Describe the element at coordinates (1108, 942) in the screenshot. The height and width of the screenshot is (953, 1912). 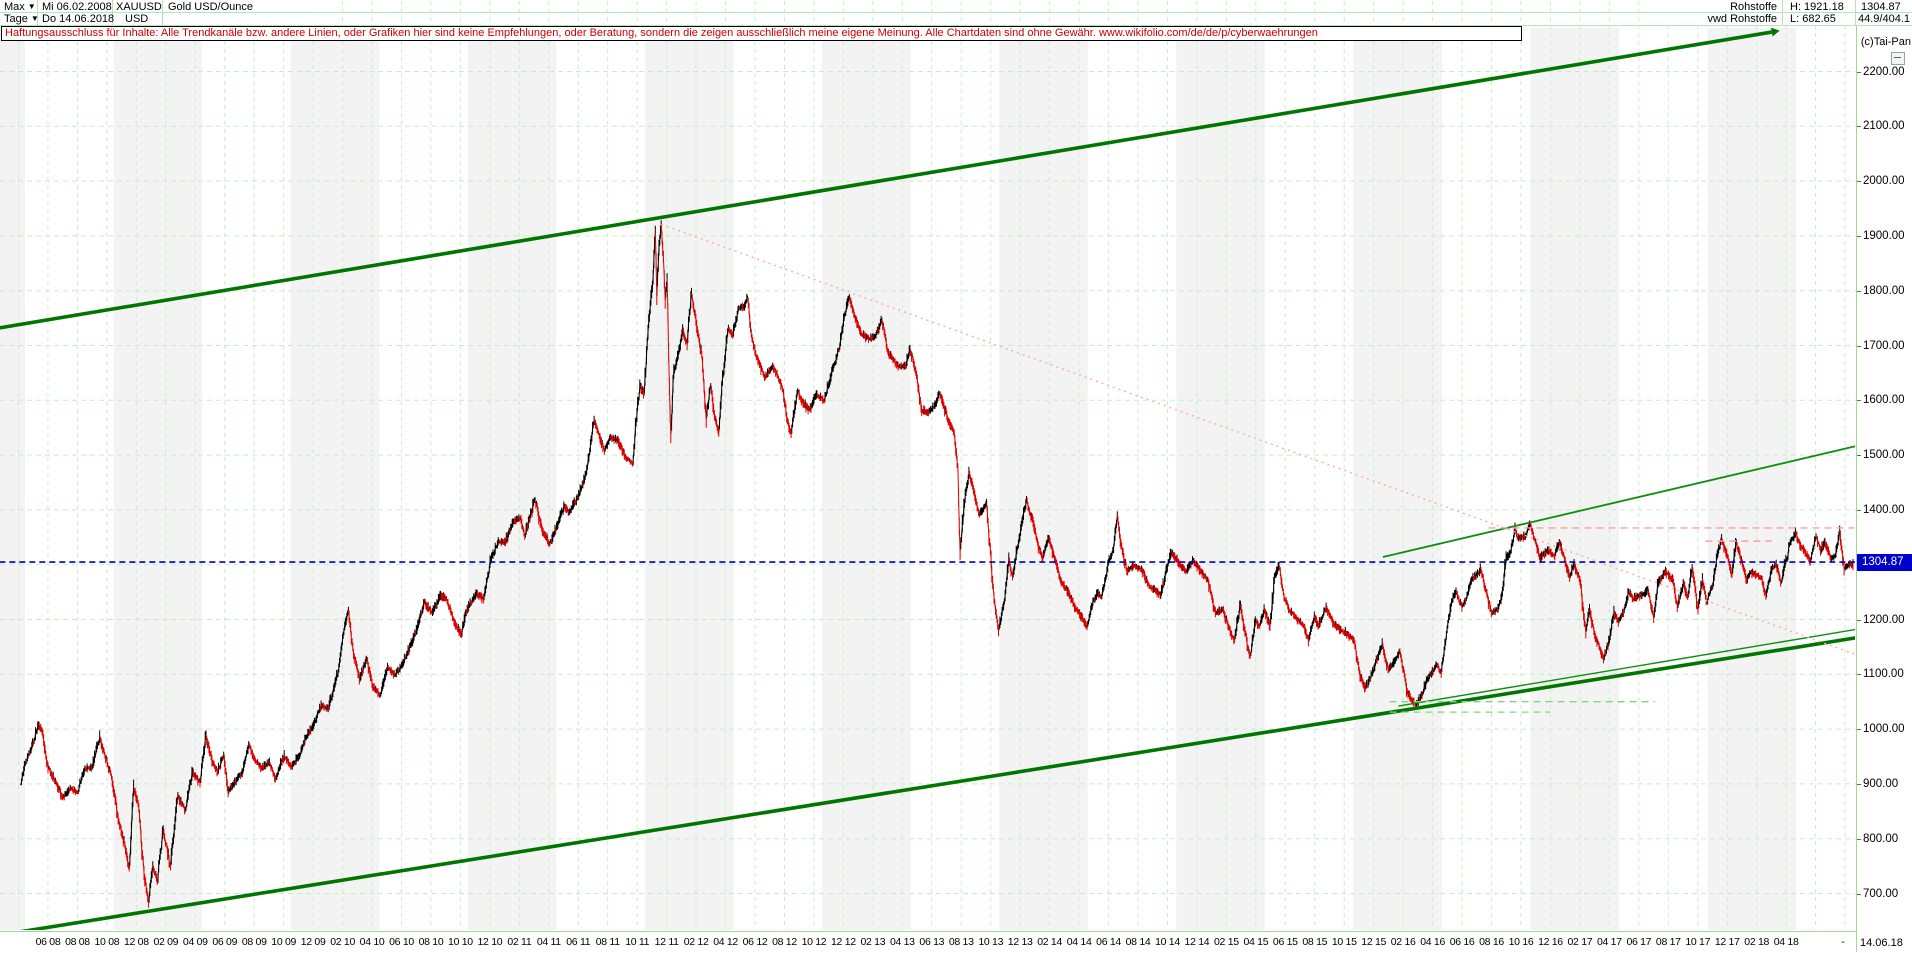
I see `time-tick-label: 06 14` at that location.